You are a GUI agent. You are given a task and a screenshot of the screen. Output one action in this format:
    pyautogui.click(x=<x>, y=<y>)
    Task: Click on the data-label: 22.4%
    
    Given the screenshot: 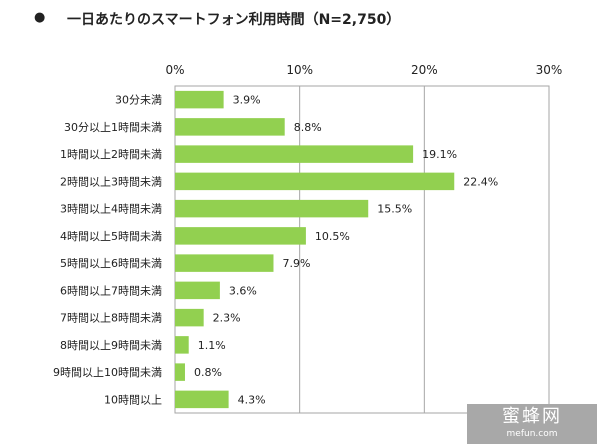 What is the action you would take?
    pyautogui.click(x=480, y=181)
    